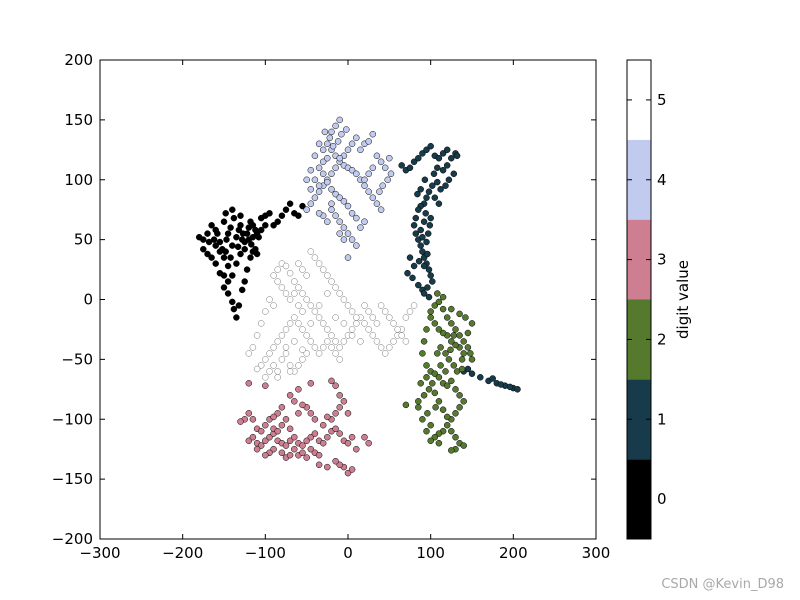 The width and height of the screenshot is (800, 600). Describe the element at coordinates (72, 419) in the screenshot. I see `y-tick-label: −100` at that location.